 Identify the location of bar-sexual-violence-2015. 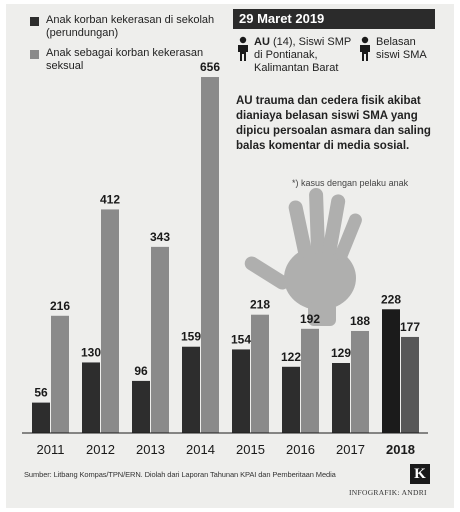
(260, 373).